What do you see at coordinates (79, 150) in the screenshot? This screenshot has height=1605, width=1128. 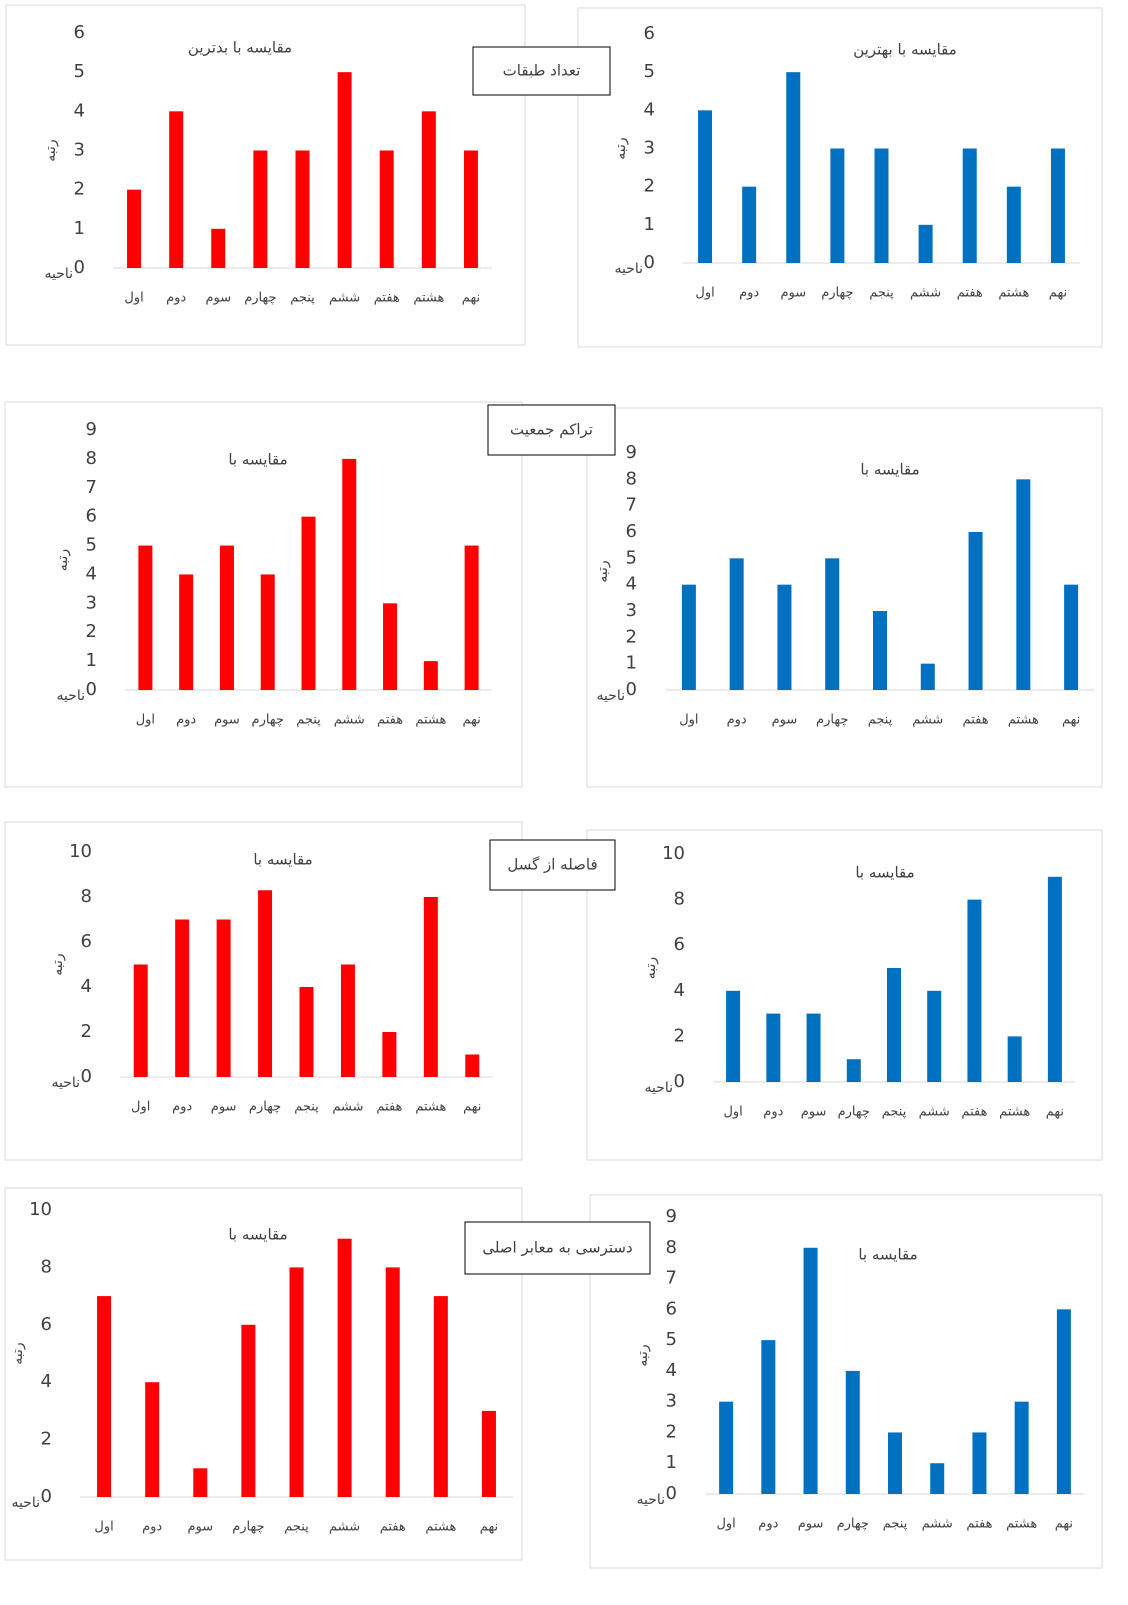 I see `y-tick-label: 3` at bounding box center [79, 150].